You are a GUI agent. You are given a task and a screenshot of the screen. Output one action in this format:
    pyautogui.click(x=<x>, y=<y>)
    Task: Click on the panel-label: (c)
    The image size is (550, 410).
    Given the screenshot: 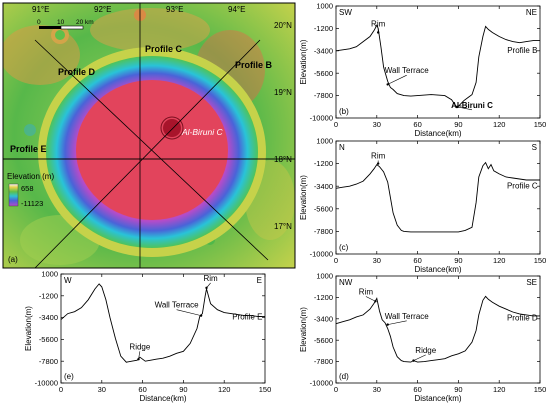 What is the action you would take?
    pyautogui.click(x=344, y=247)
    